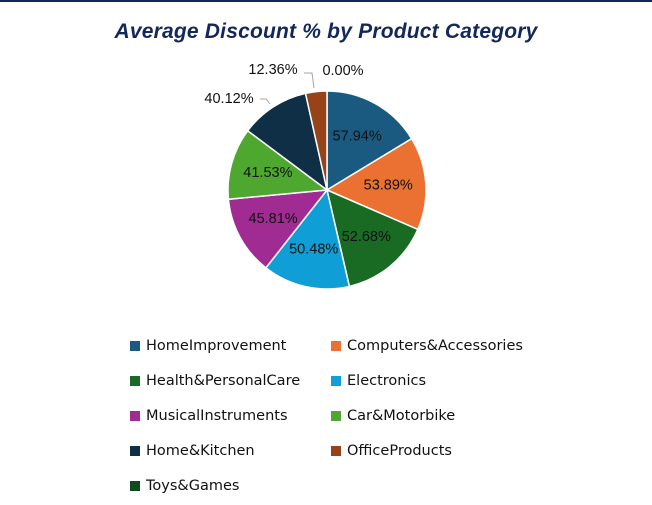 The height and width of the screenshot is (505, 652). I want to click on data-label: 50.48%, so click(313, 250).